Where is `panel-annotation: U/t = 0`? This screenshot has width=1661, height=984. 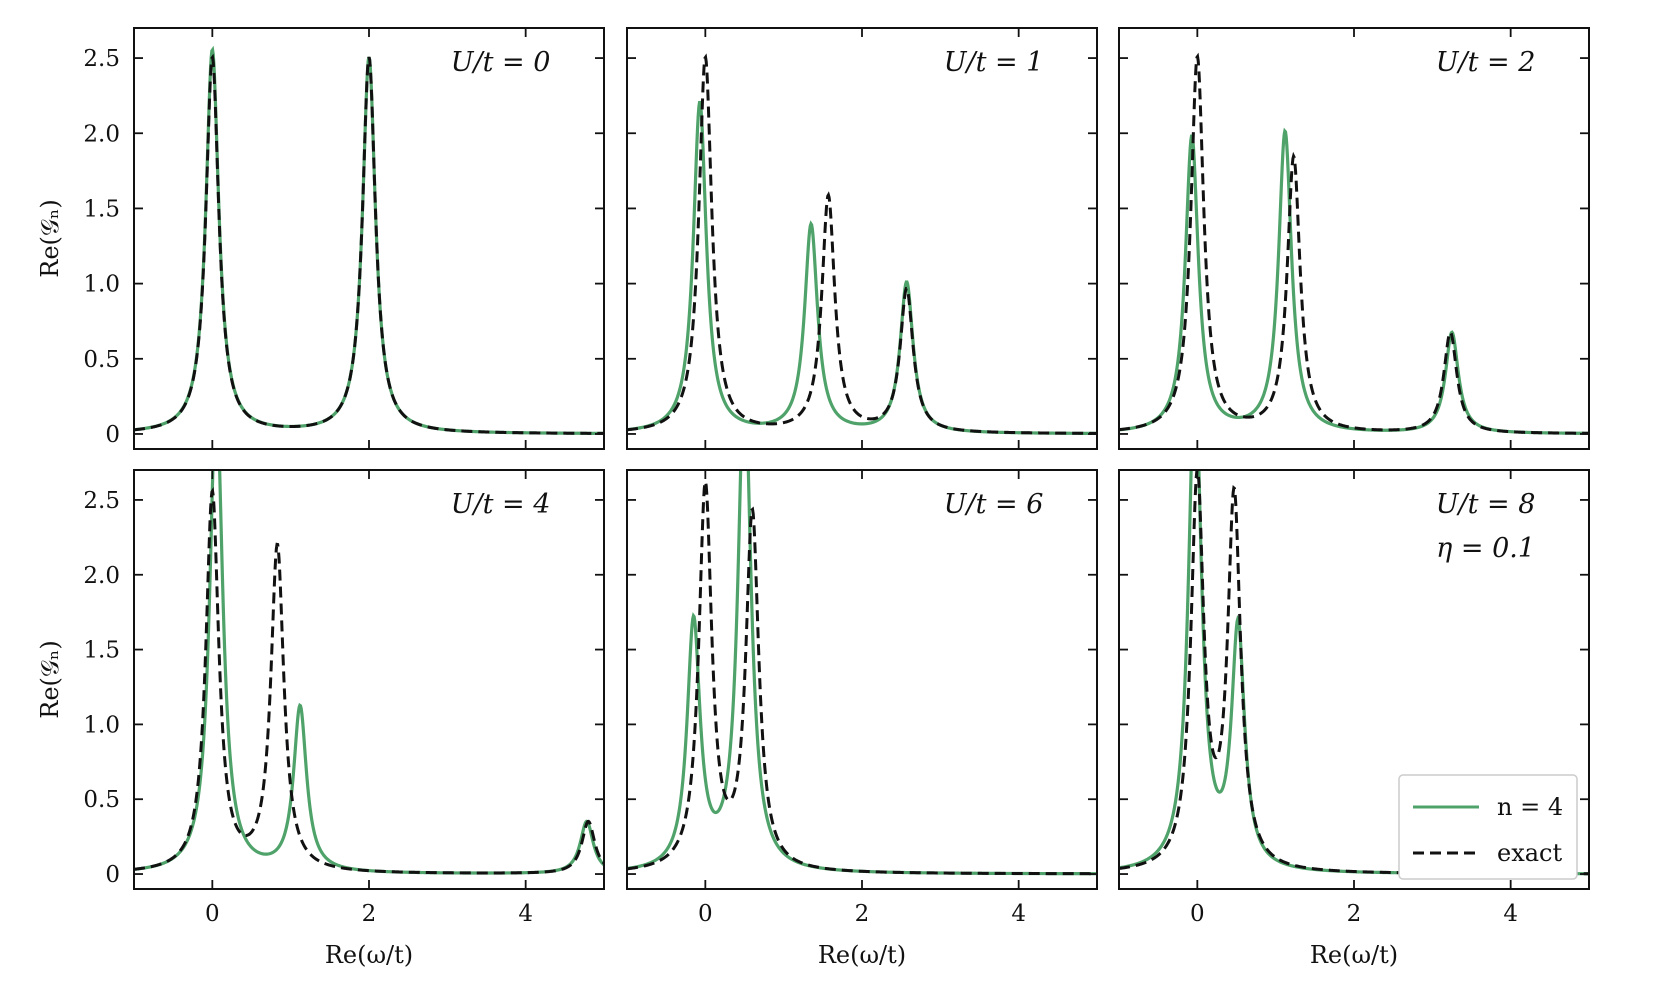
panel-annotation: U/t = 0 is located at coordinates (501, 62).